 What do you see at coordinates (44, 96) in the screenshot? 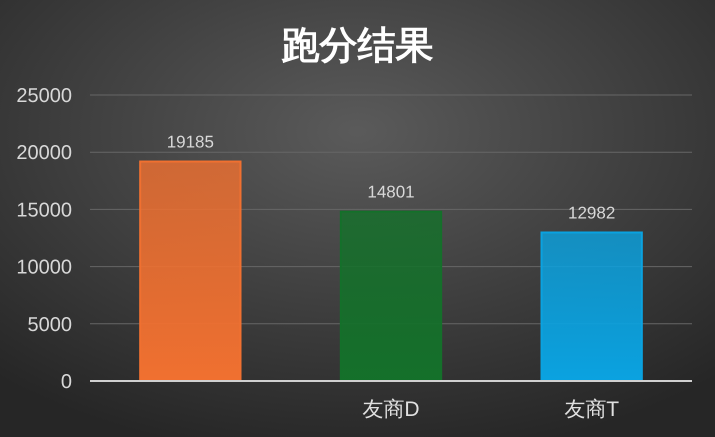
I see `y-tick-label: 25000` at bounding box center [44, 96].